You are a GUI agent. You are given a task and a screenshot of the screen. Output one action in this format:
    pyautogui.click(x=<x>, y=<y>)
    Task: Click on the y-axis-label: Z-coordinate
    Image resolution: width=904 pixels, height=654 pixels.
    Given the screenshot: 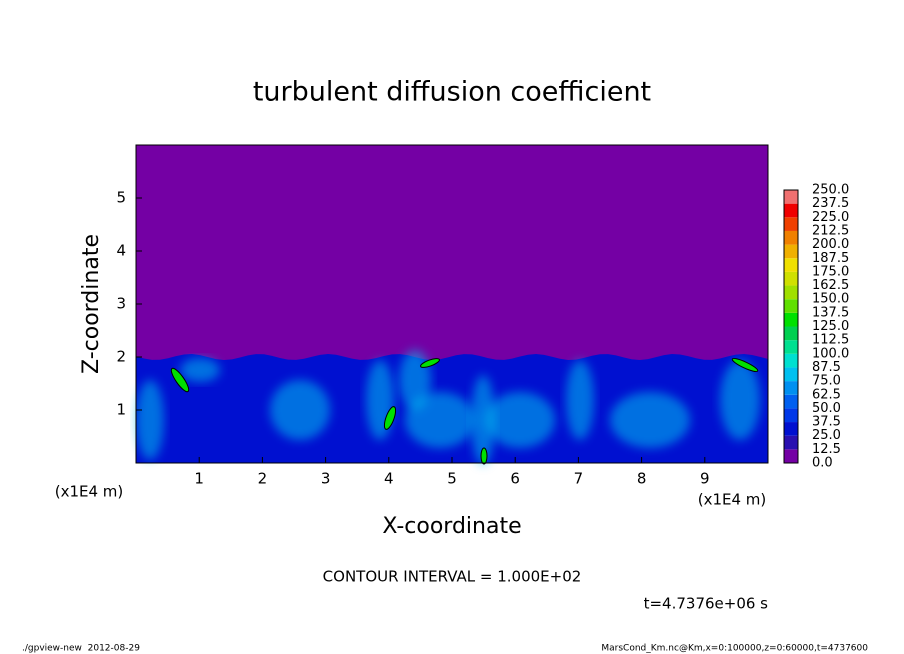 What is the action you would take?
    pyautogui.click(x=91, y=304)
    